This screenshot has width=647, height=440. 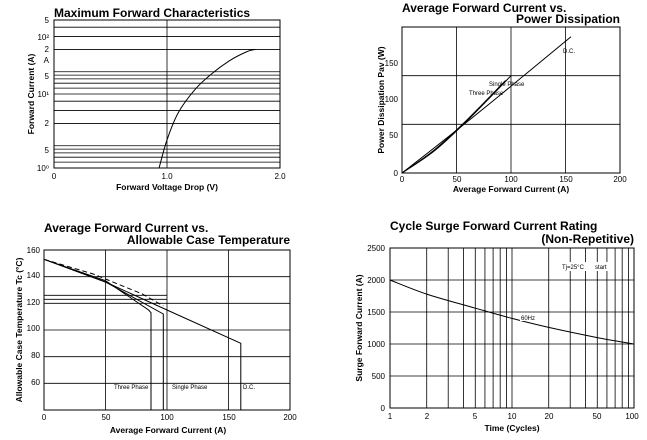 What do you see at coordinates (475, 416) in the screenshot?
I see `chart4-xtick-2: 5` at bounding box center [475, 416].